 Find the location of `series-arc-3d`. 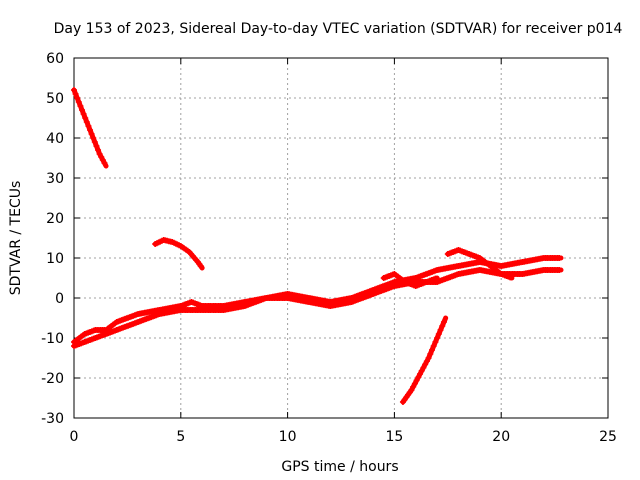

series-arc-3d is located at coordinates (410, 280).